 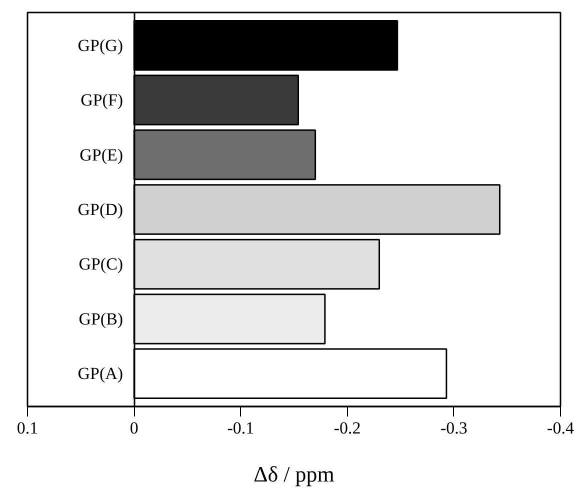 I want to click on y-tick-label: GP(B), so click(x=101, y=318).